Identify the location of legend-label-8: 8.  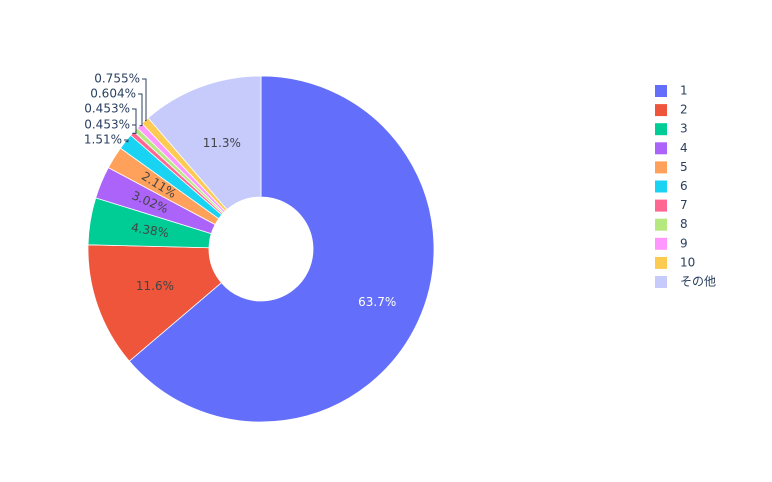
(684, 224).